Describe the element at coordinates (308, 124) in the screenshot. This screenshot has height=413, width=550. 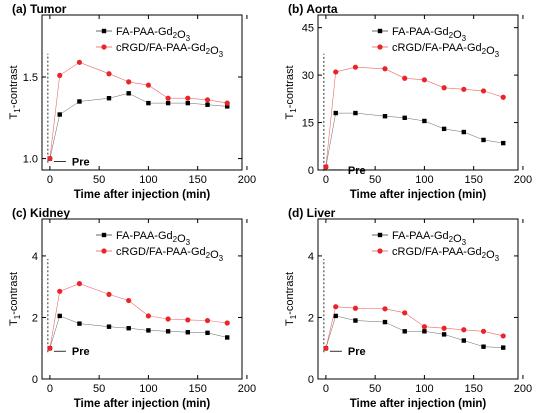
I see `y-tick-label: 15` at that location.